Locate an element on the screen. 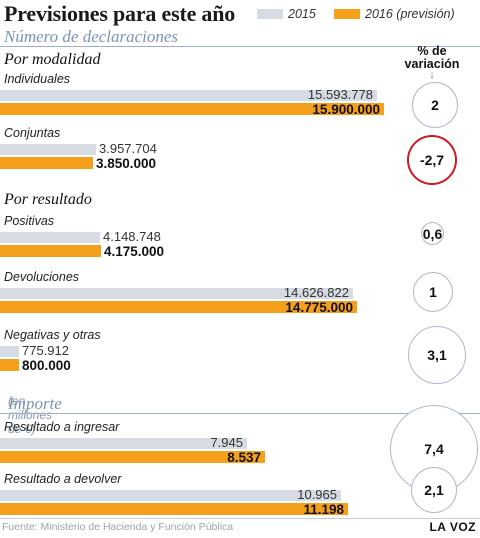  chart-title: Previsiones para este año is located at coordinates (120, 13).